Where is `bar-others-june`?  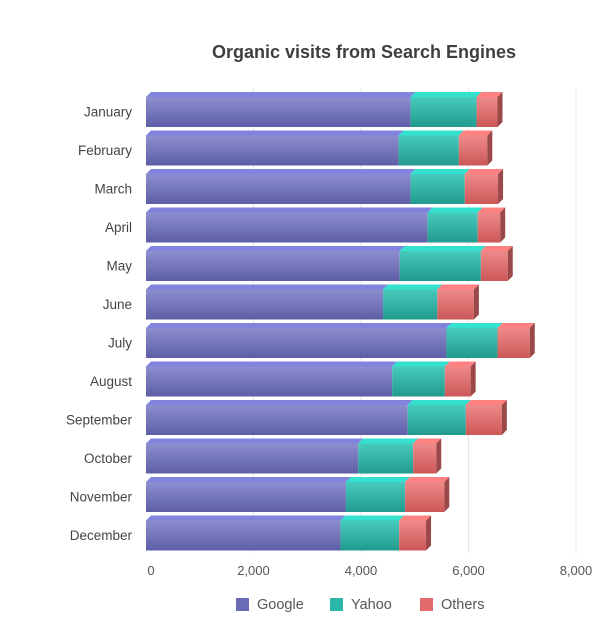
bar-others-june is located at coordinates (458, 302).